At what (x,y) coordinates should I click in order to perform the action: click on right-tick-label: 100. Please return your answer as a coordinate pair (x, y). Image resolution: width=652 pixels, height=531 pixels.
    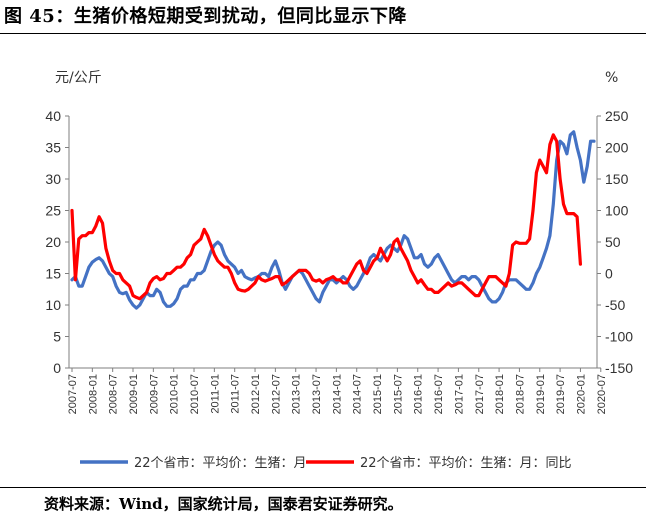
    Looking at the image, I should click on (617, 211).